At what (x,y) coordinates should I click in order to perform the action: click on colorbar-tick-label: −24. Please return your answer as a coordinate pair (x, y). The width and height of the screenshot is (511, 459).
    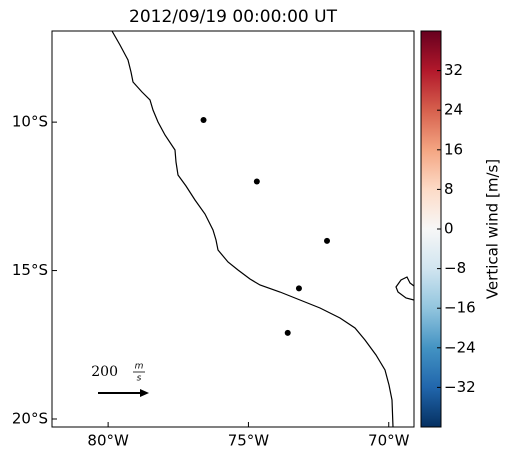
    Looking at the image, I should click on (460, 347).